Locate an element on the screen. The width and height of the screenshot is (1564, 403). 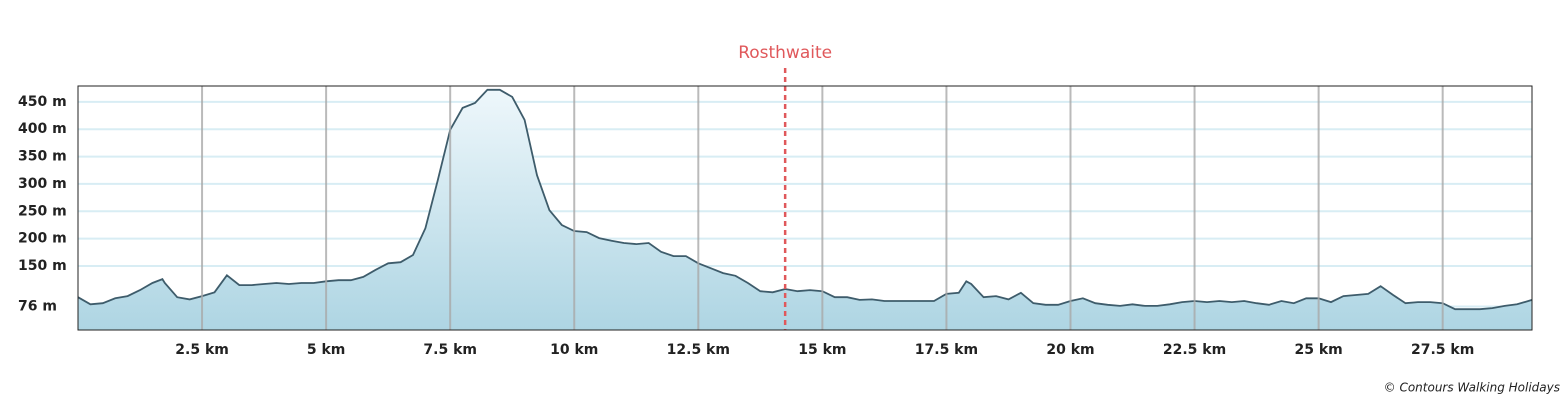
x-tick-label: 22.5 km is located at coordinates (1194, 350).